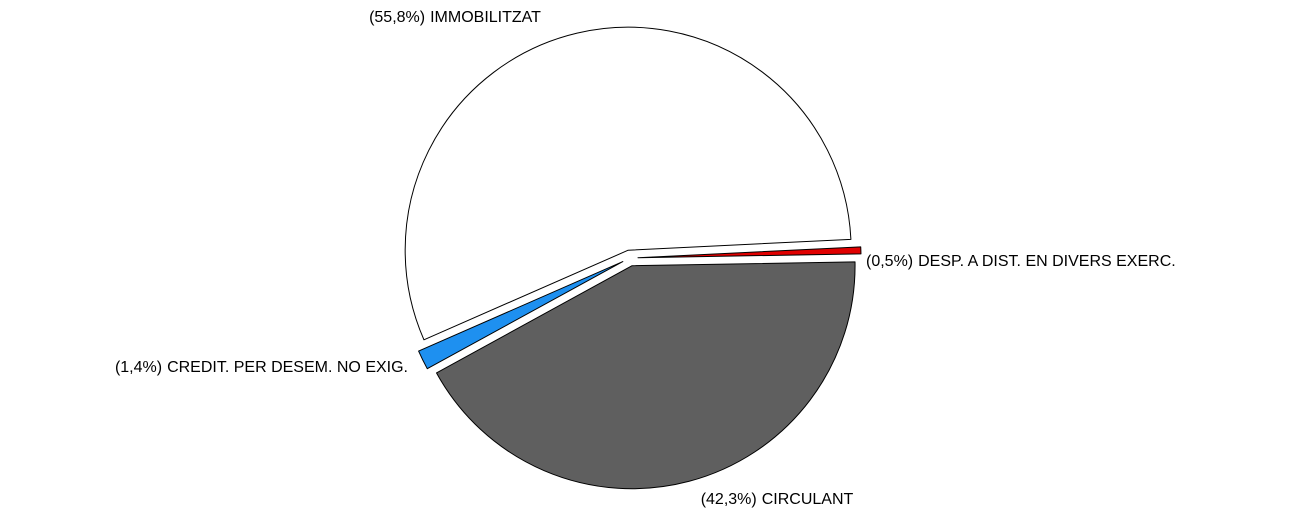  I want to click on value-label: (0,5%), so click(889, 261).